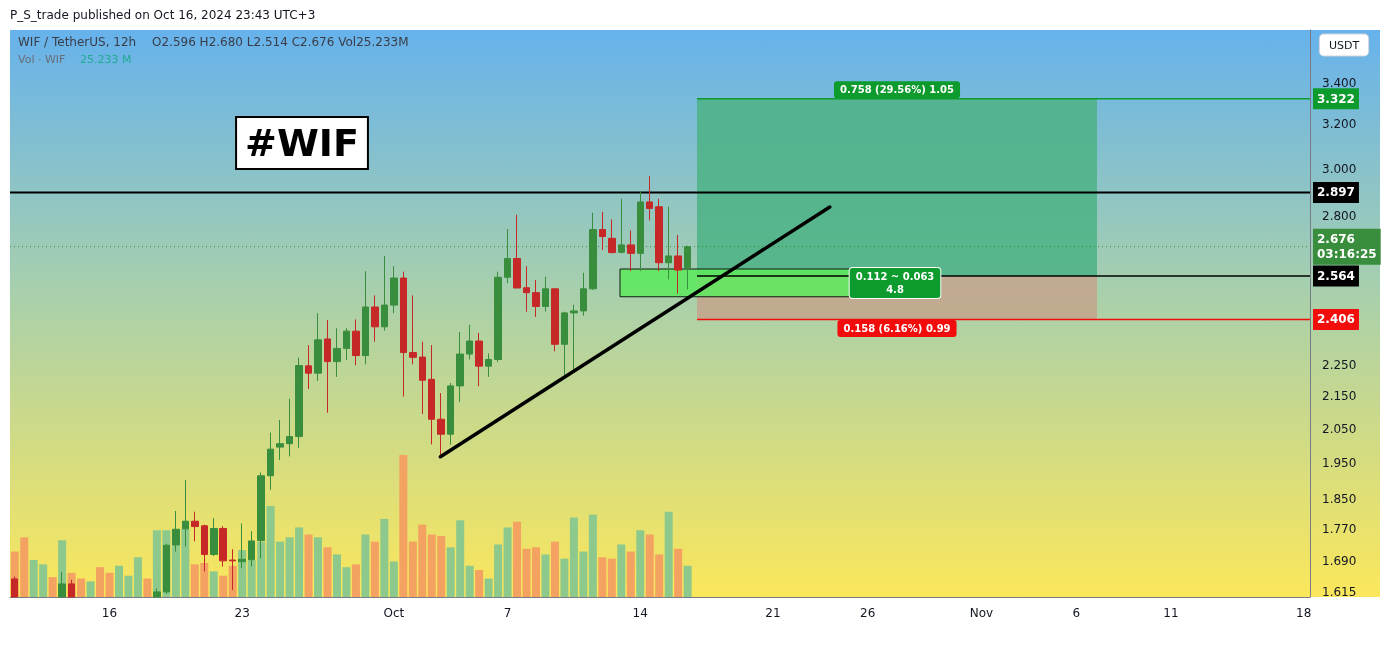 The image size is (1386, 660). Describe the element at coordinates (895, 282) in the screenshot. I see `band-label: 0.112 ~ 0.063 4.8` at that location.